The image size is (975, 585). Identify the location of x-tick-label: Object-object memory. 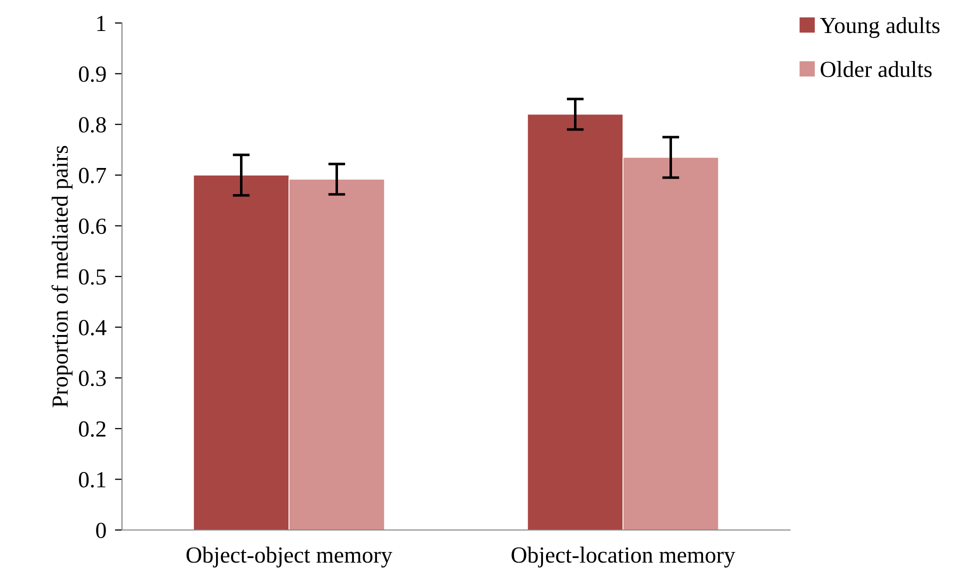
(289, 557).